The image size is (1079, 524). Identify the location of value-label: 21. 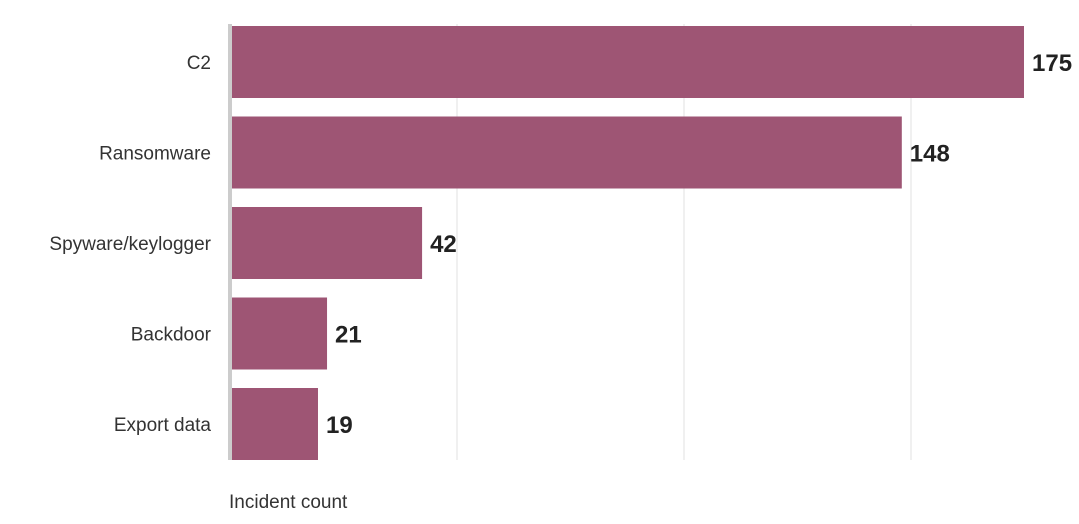
(348, 335).